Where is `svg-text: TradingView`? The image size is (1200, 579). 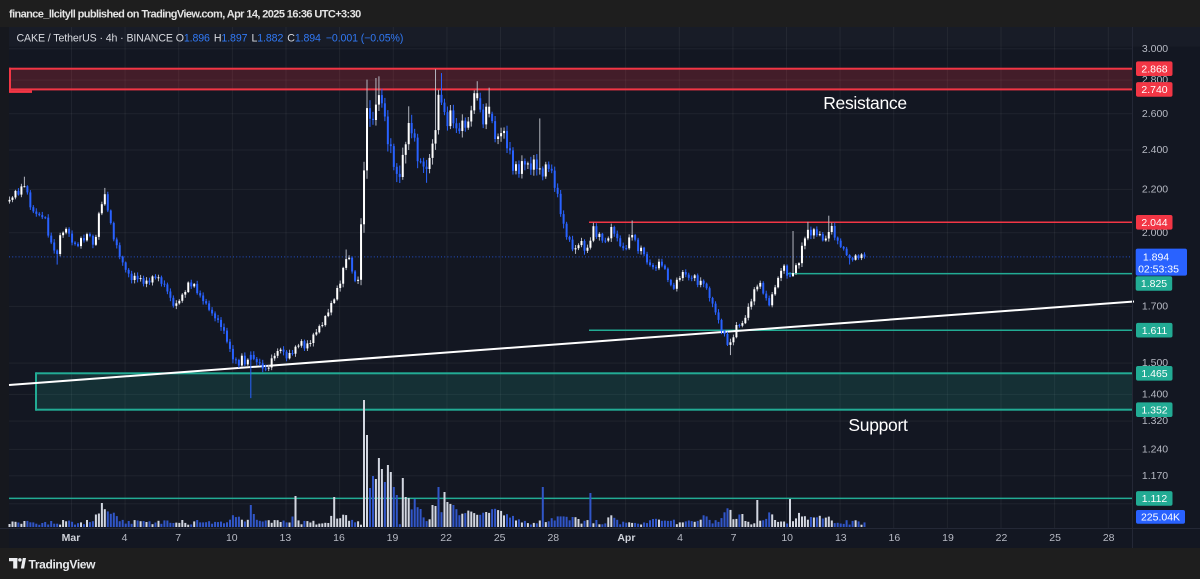 svg-text: TradingView is located at coordinates (63, 565).